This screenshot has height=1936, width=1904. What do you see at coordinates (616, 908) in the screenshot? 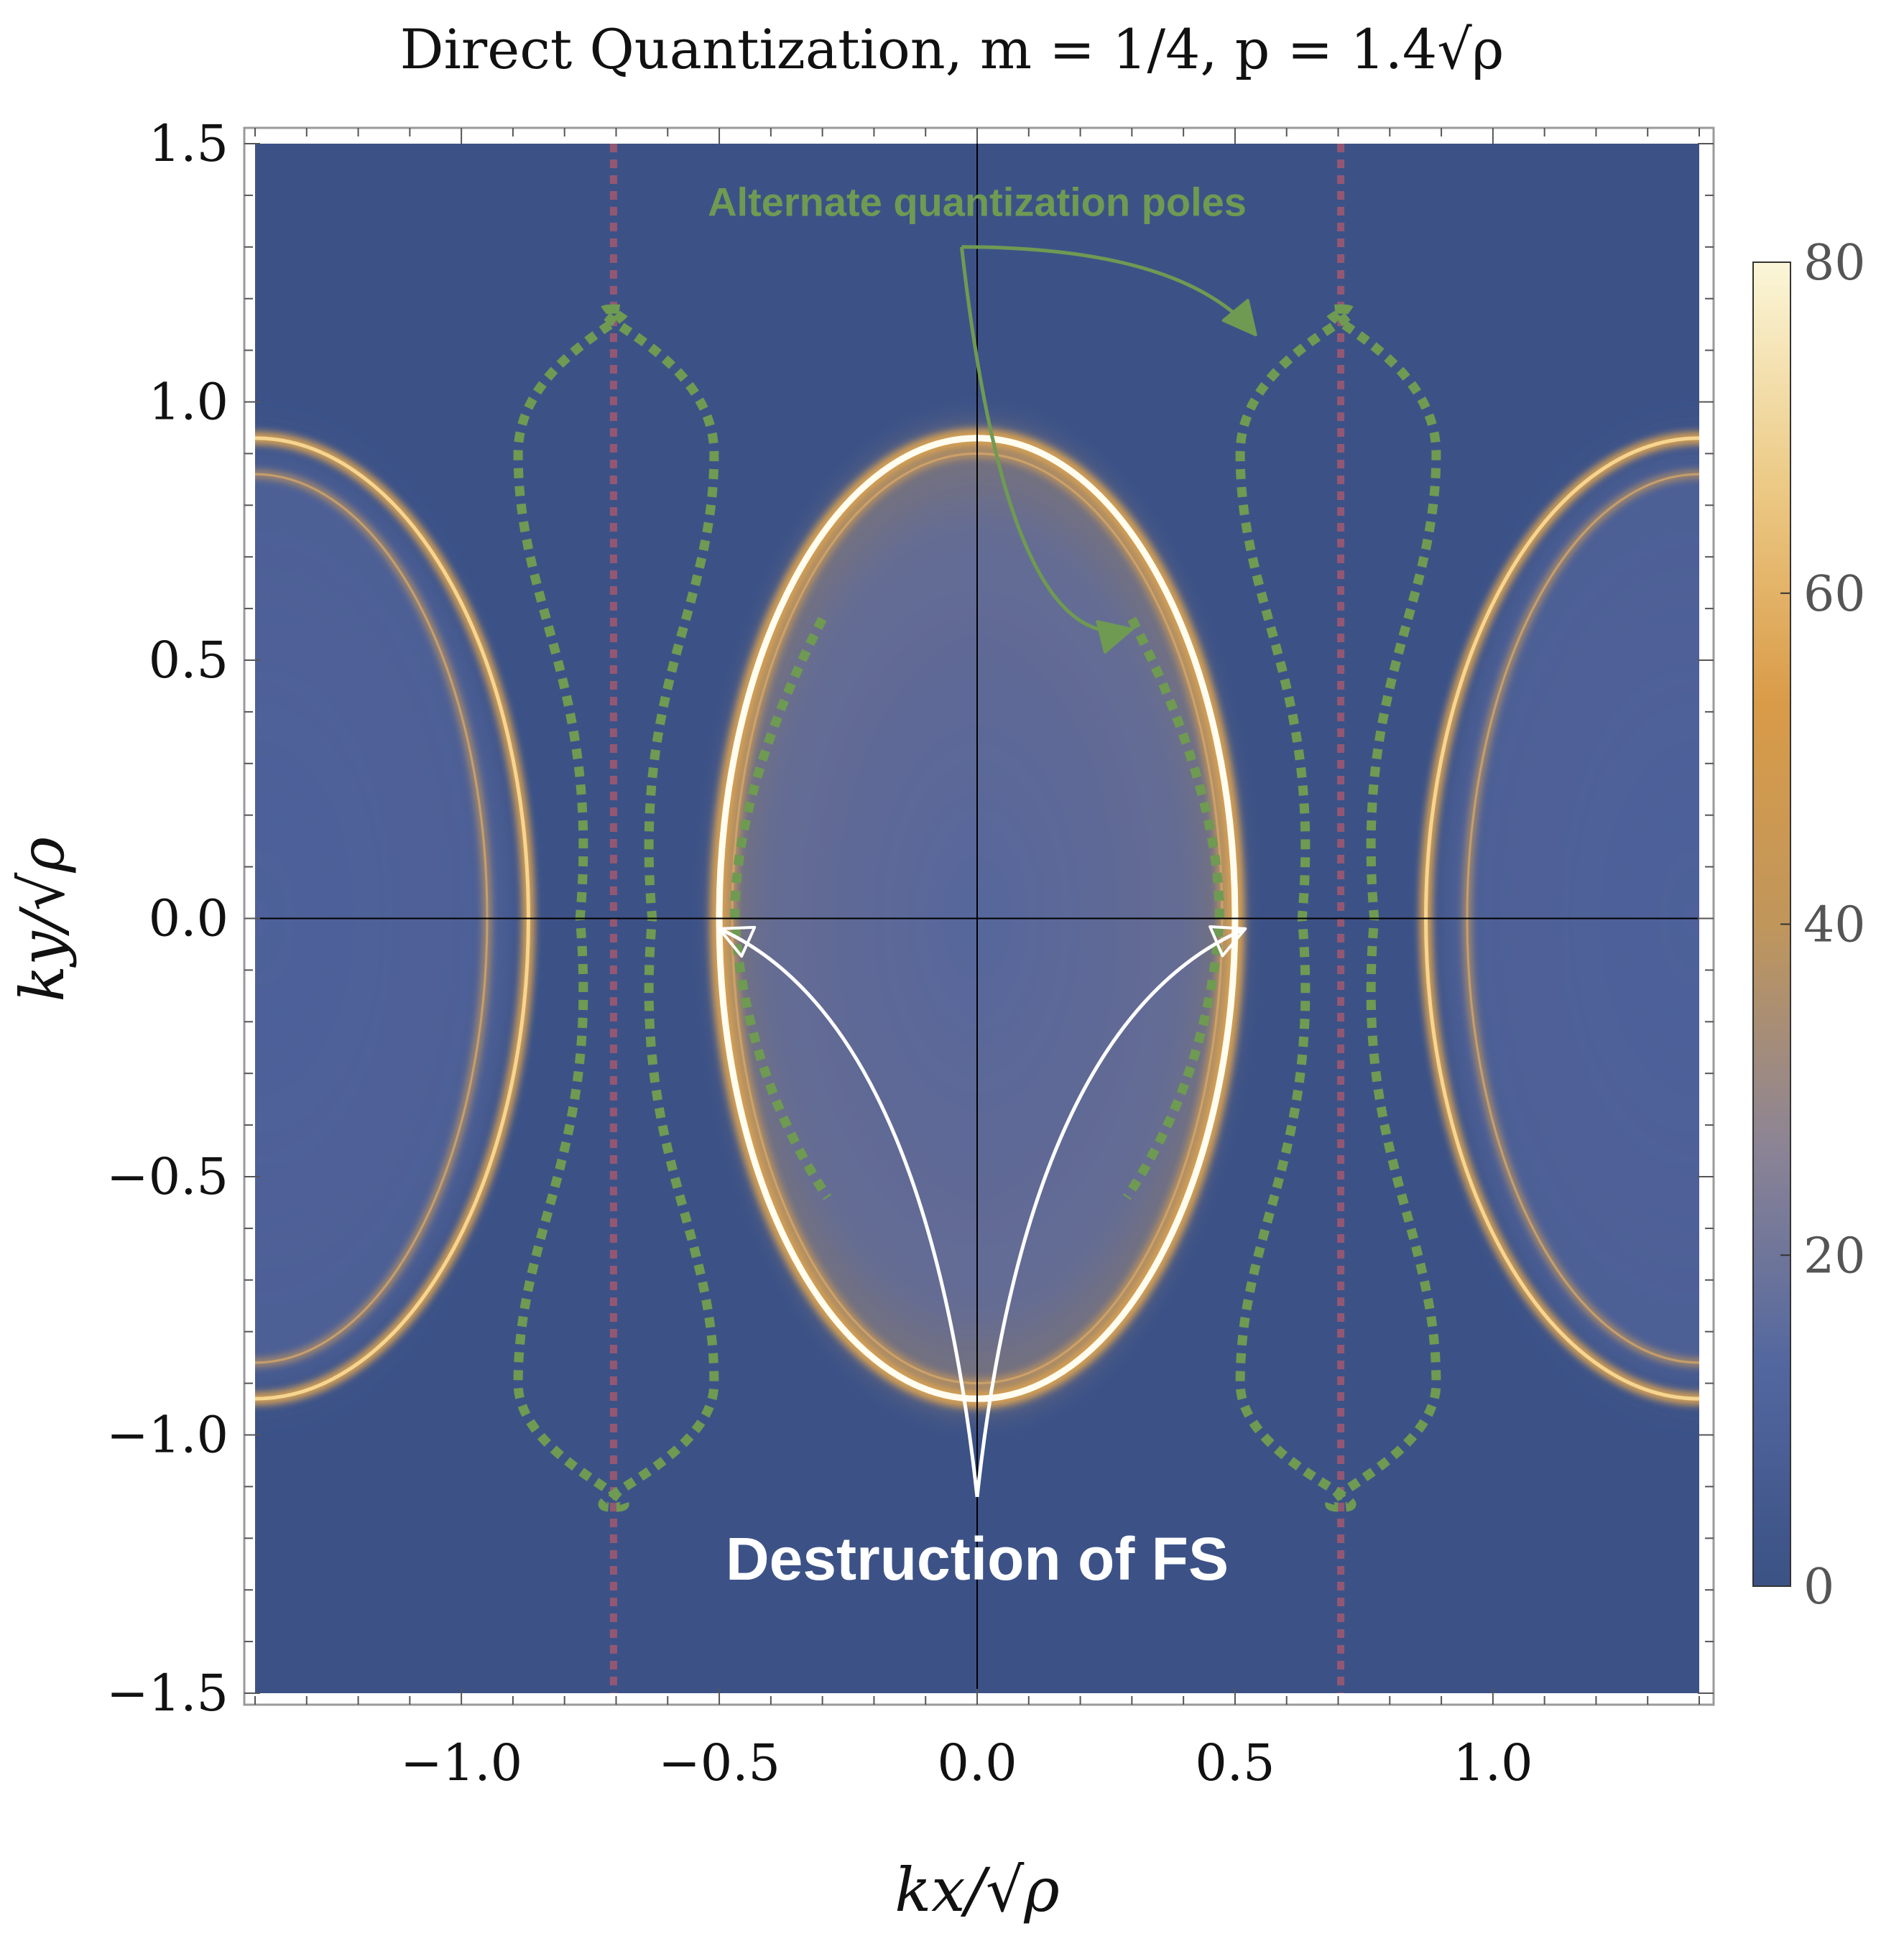
I see `pole-loop-left` at bounding box center [616, 908].